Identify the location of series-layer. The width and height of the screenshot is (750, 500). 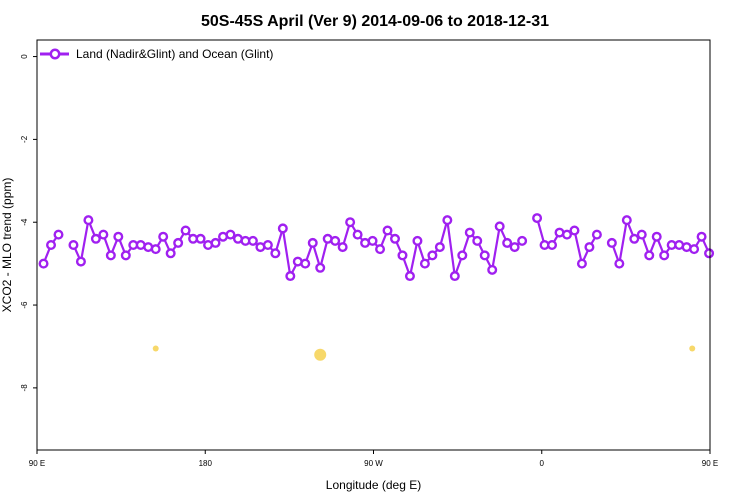
(376, 247).